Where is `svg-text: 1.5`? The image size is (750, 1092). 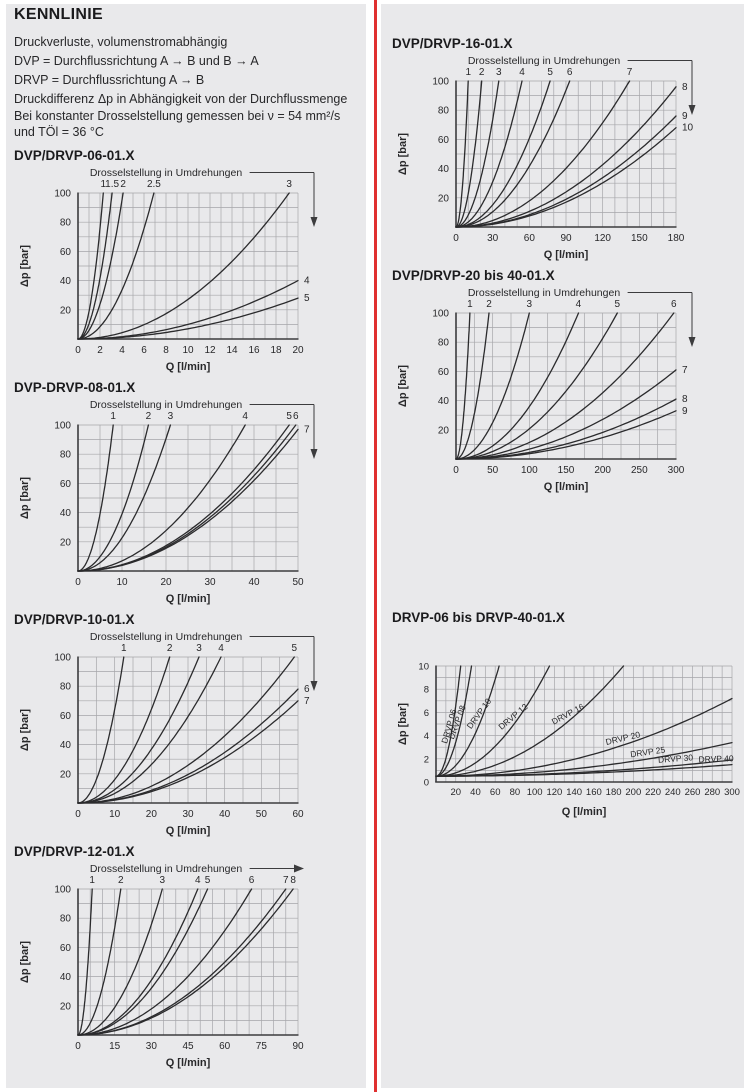
svg-text: 1.5 is located at coordinates (112, 184).